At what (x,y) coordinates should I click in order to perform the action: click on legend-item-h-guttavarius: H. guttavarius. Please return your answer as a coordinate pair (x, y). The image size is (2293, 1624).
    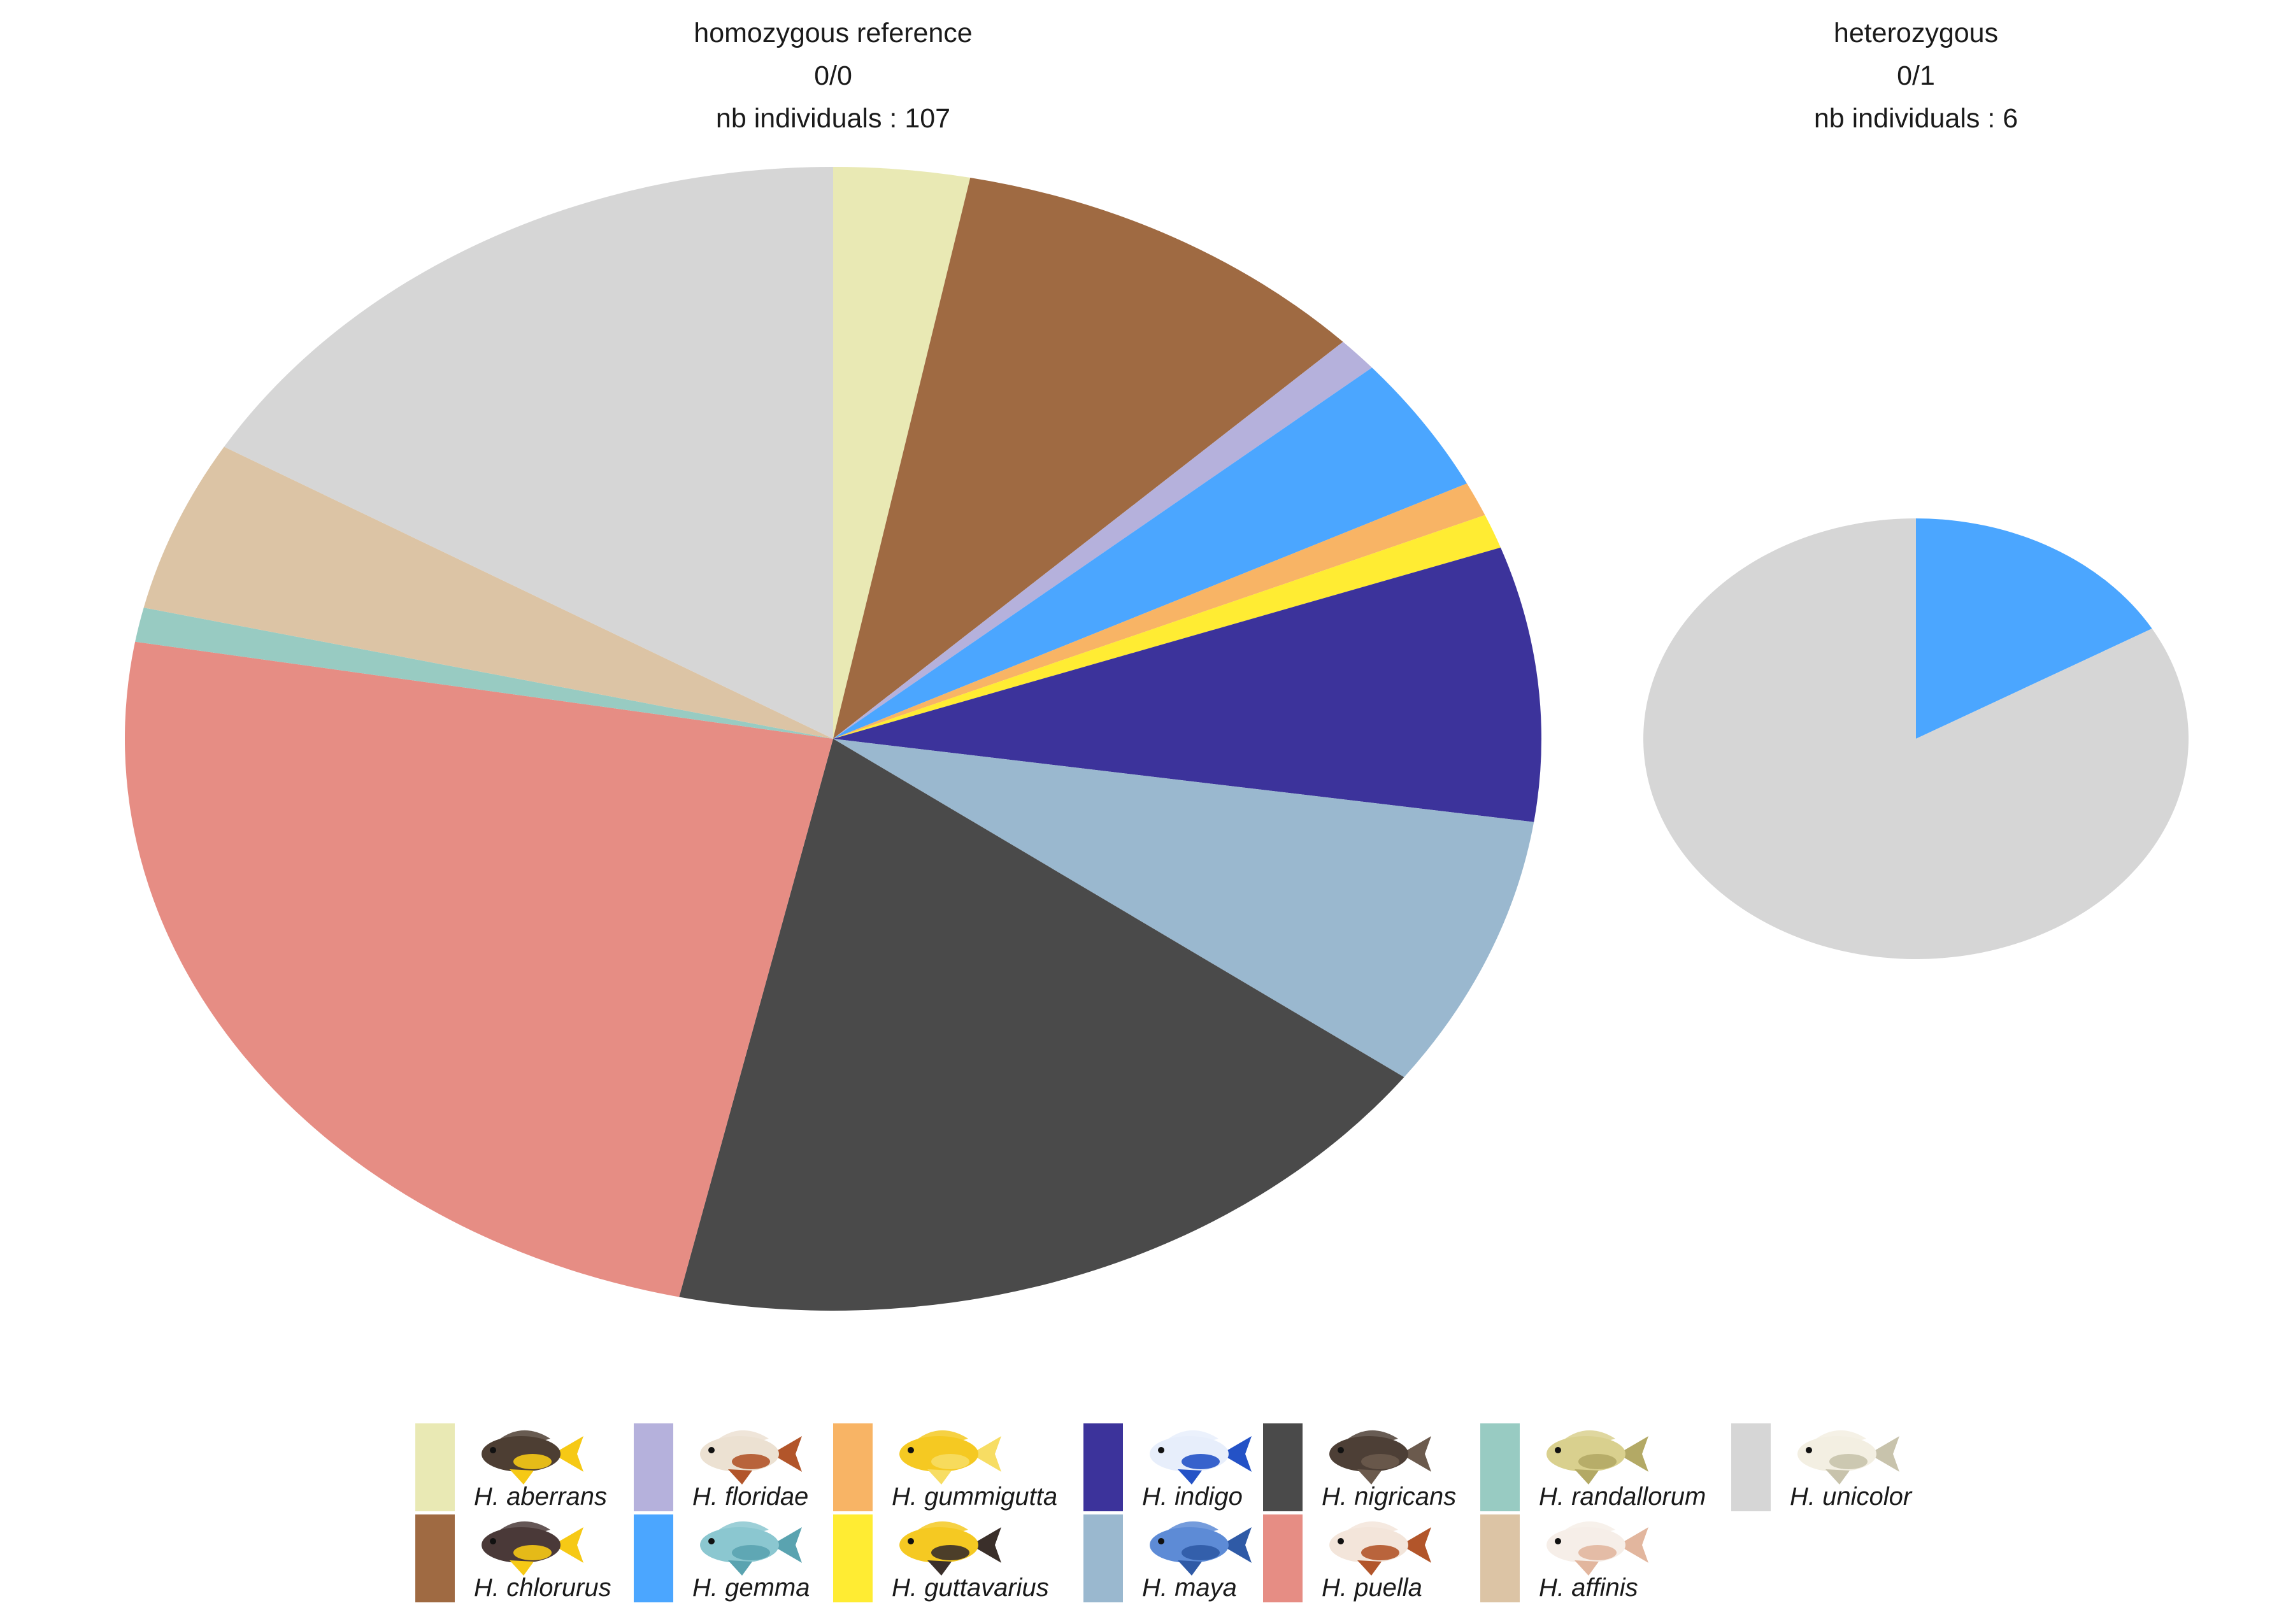
    Looking at the image, I should click on (941, 1558).